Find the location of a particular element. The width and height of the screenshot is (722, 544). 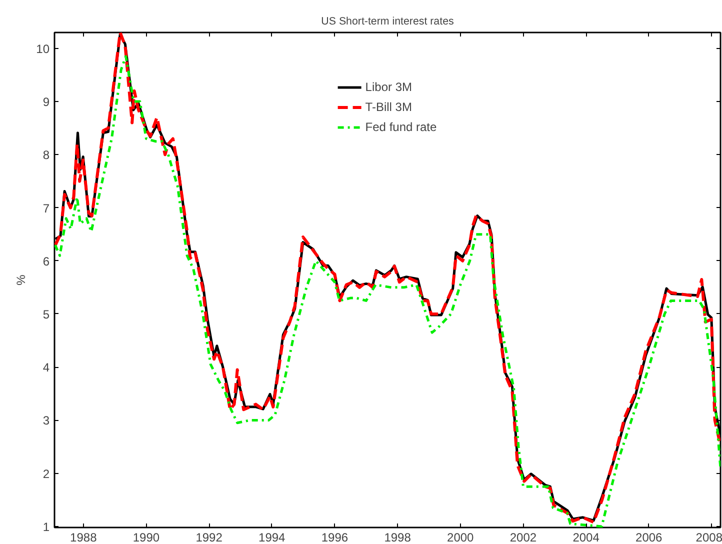

y-tick-label: 3 is located at coordinates (46, 421).